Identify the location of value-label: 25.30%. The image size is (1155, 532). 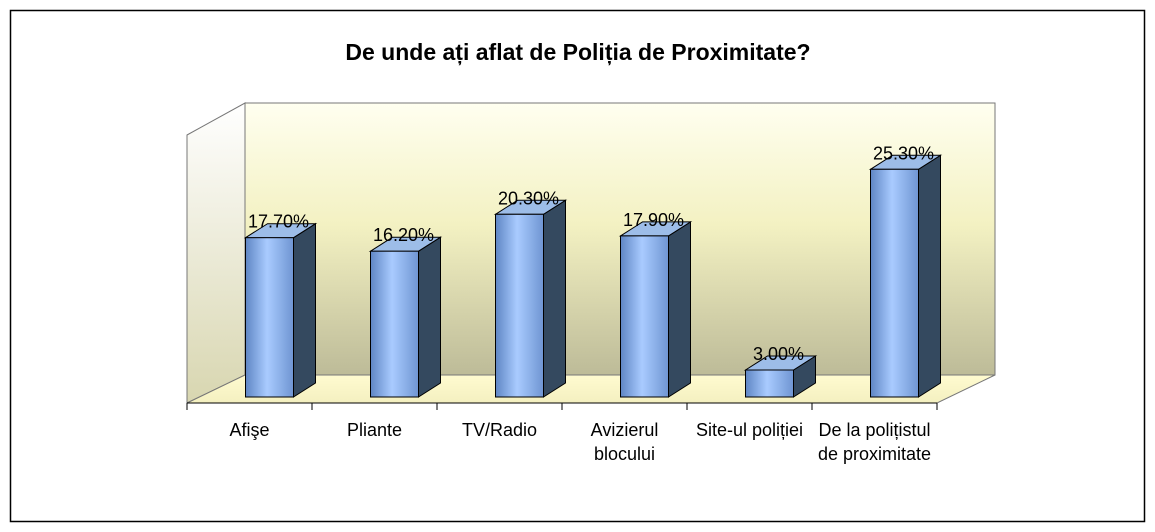
(903, 153).